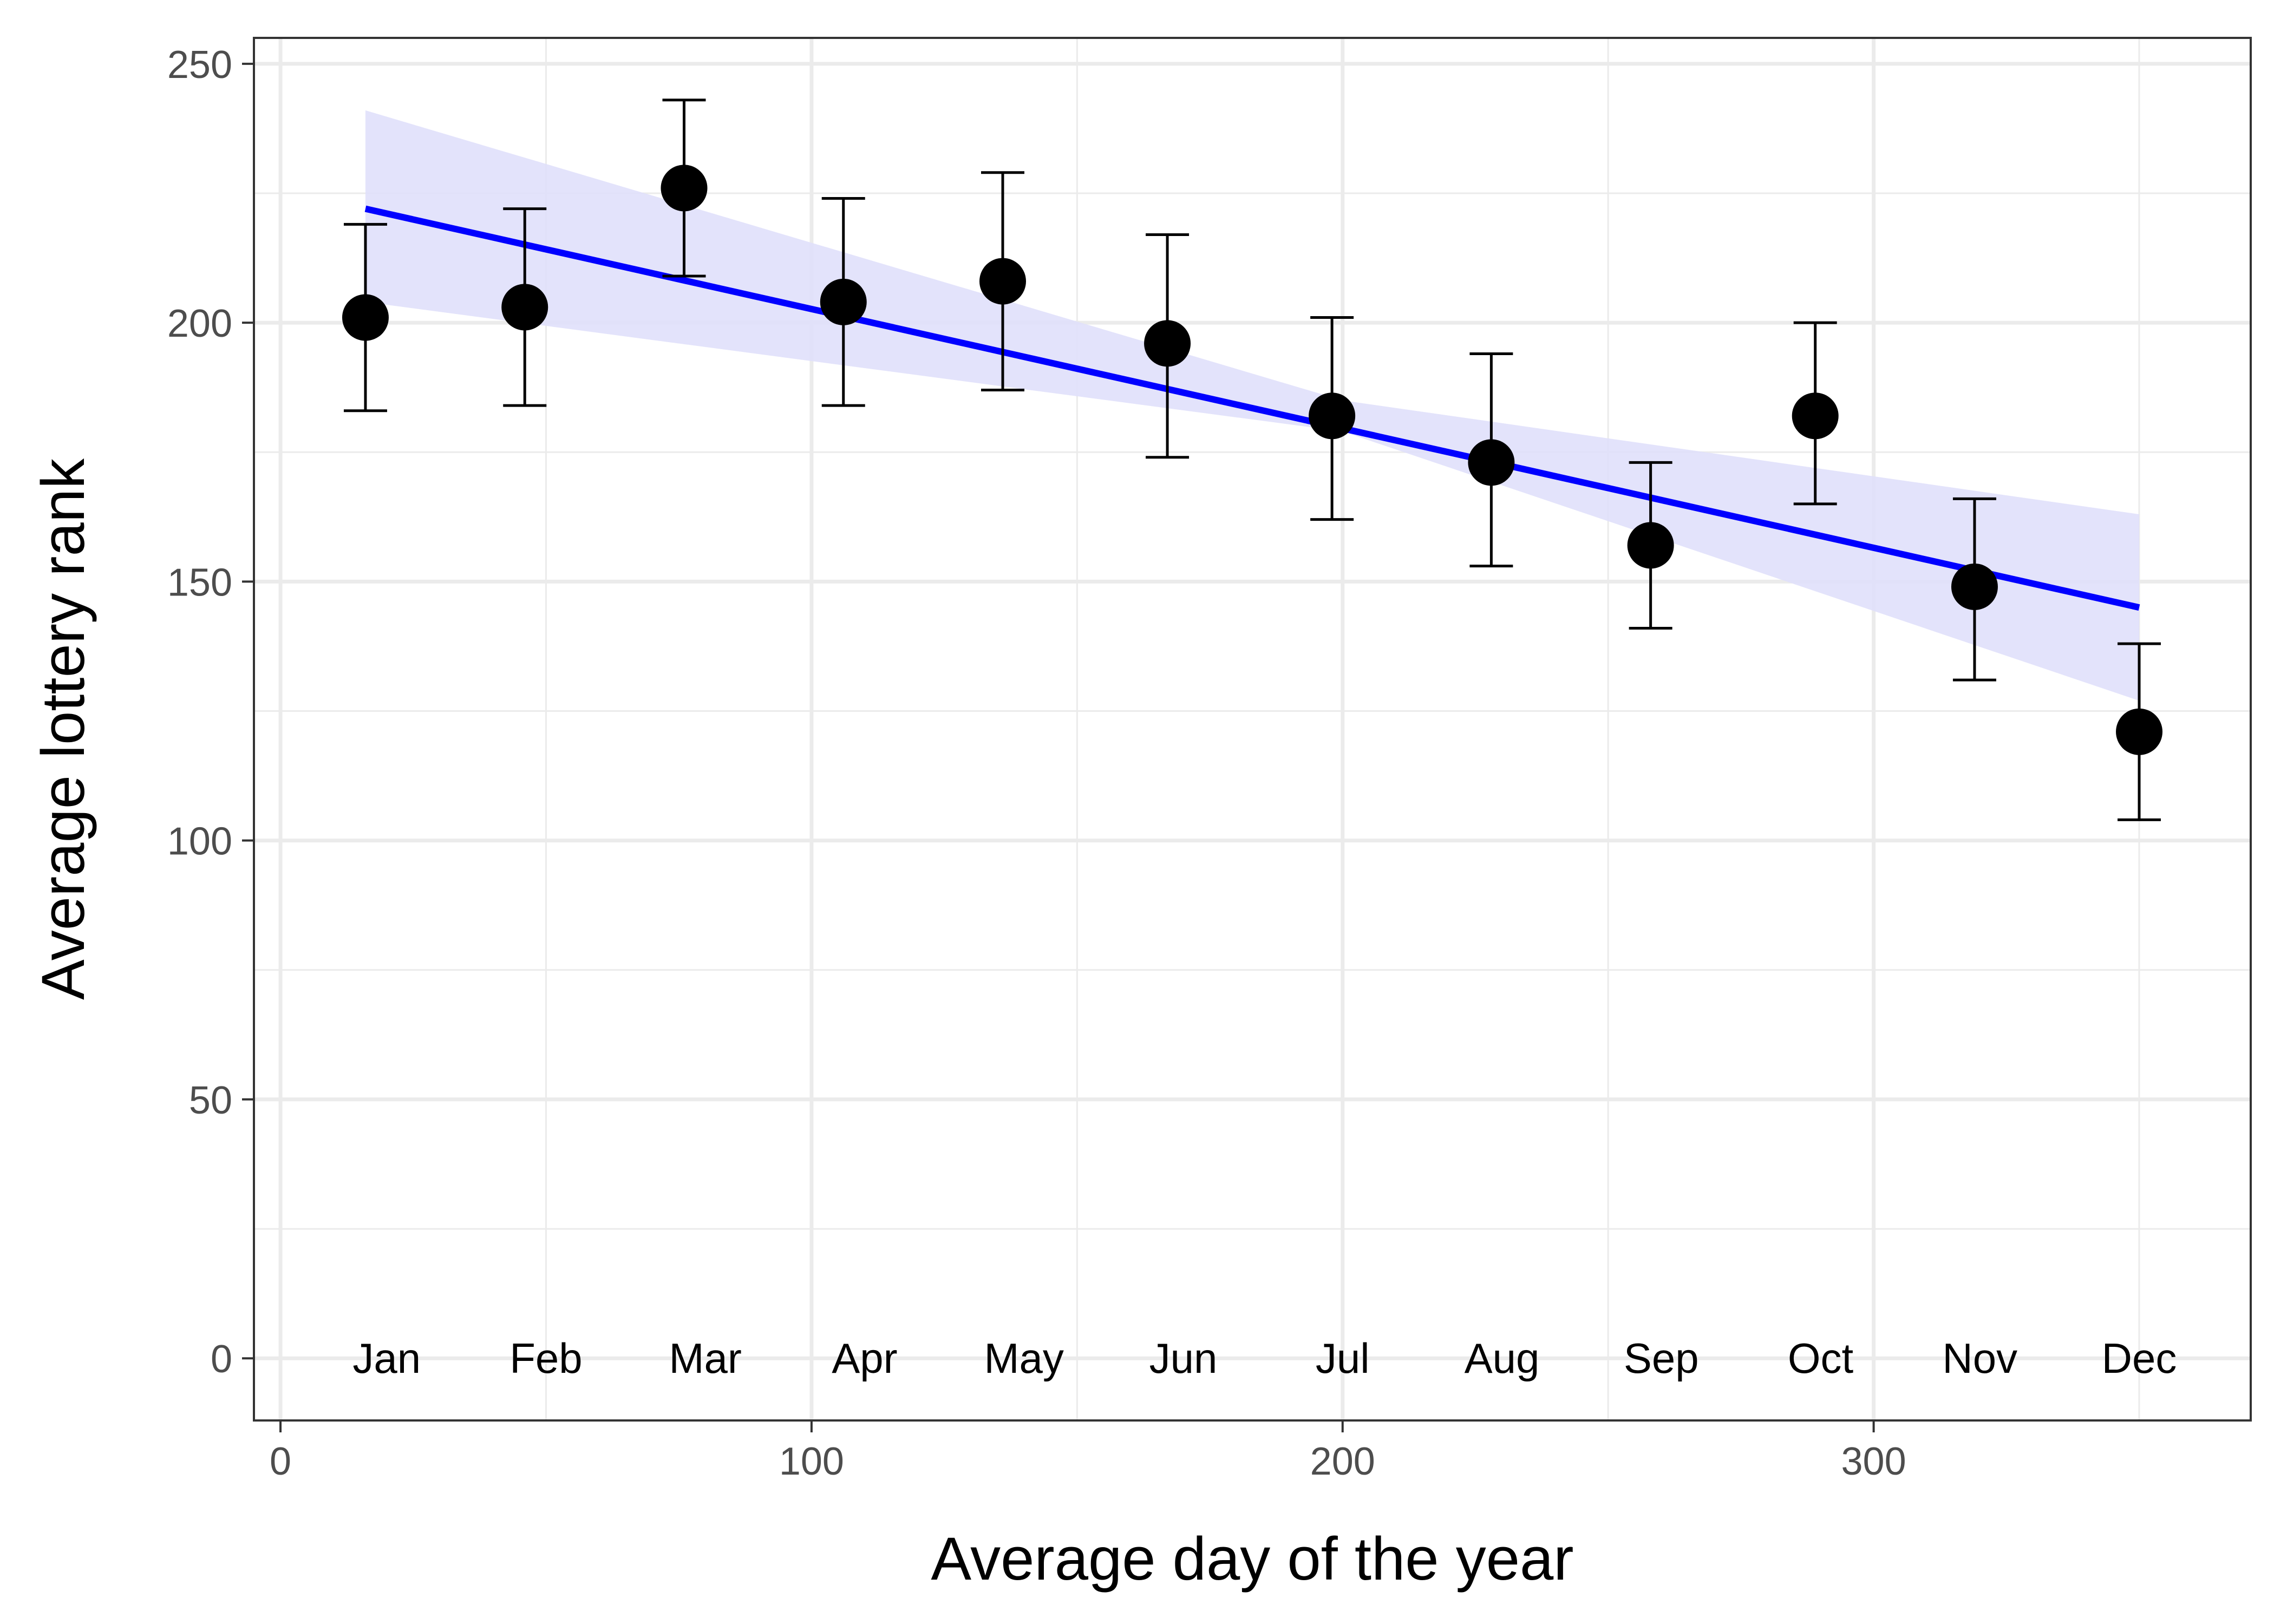  Describe the element at coordinates (1662, 1358) in the screenshot. I see `month-label-sep: Sep` at that location.